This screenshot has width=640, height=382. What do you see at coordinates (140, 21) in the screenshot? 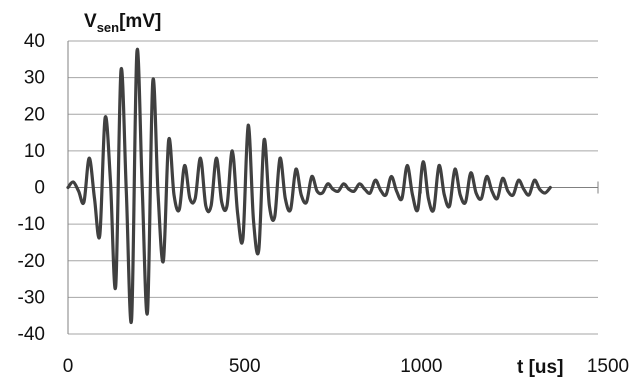
I see `y-axis-title-unit: [mV]` at bounding box center [140, 21].